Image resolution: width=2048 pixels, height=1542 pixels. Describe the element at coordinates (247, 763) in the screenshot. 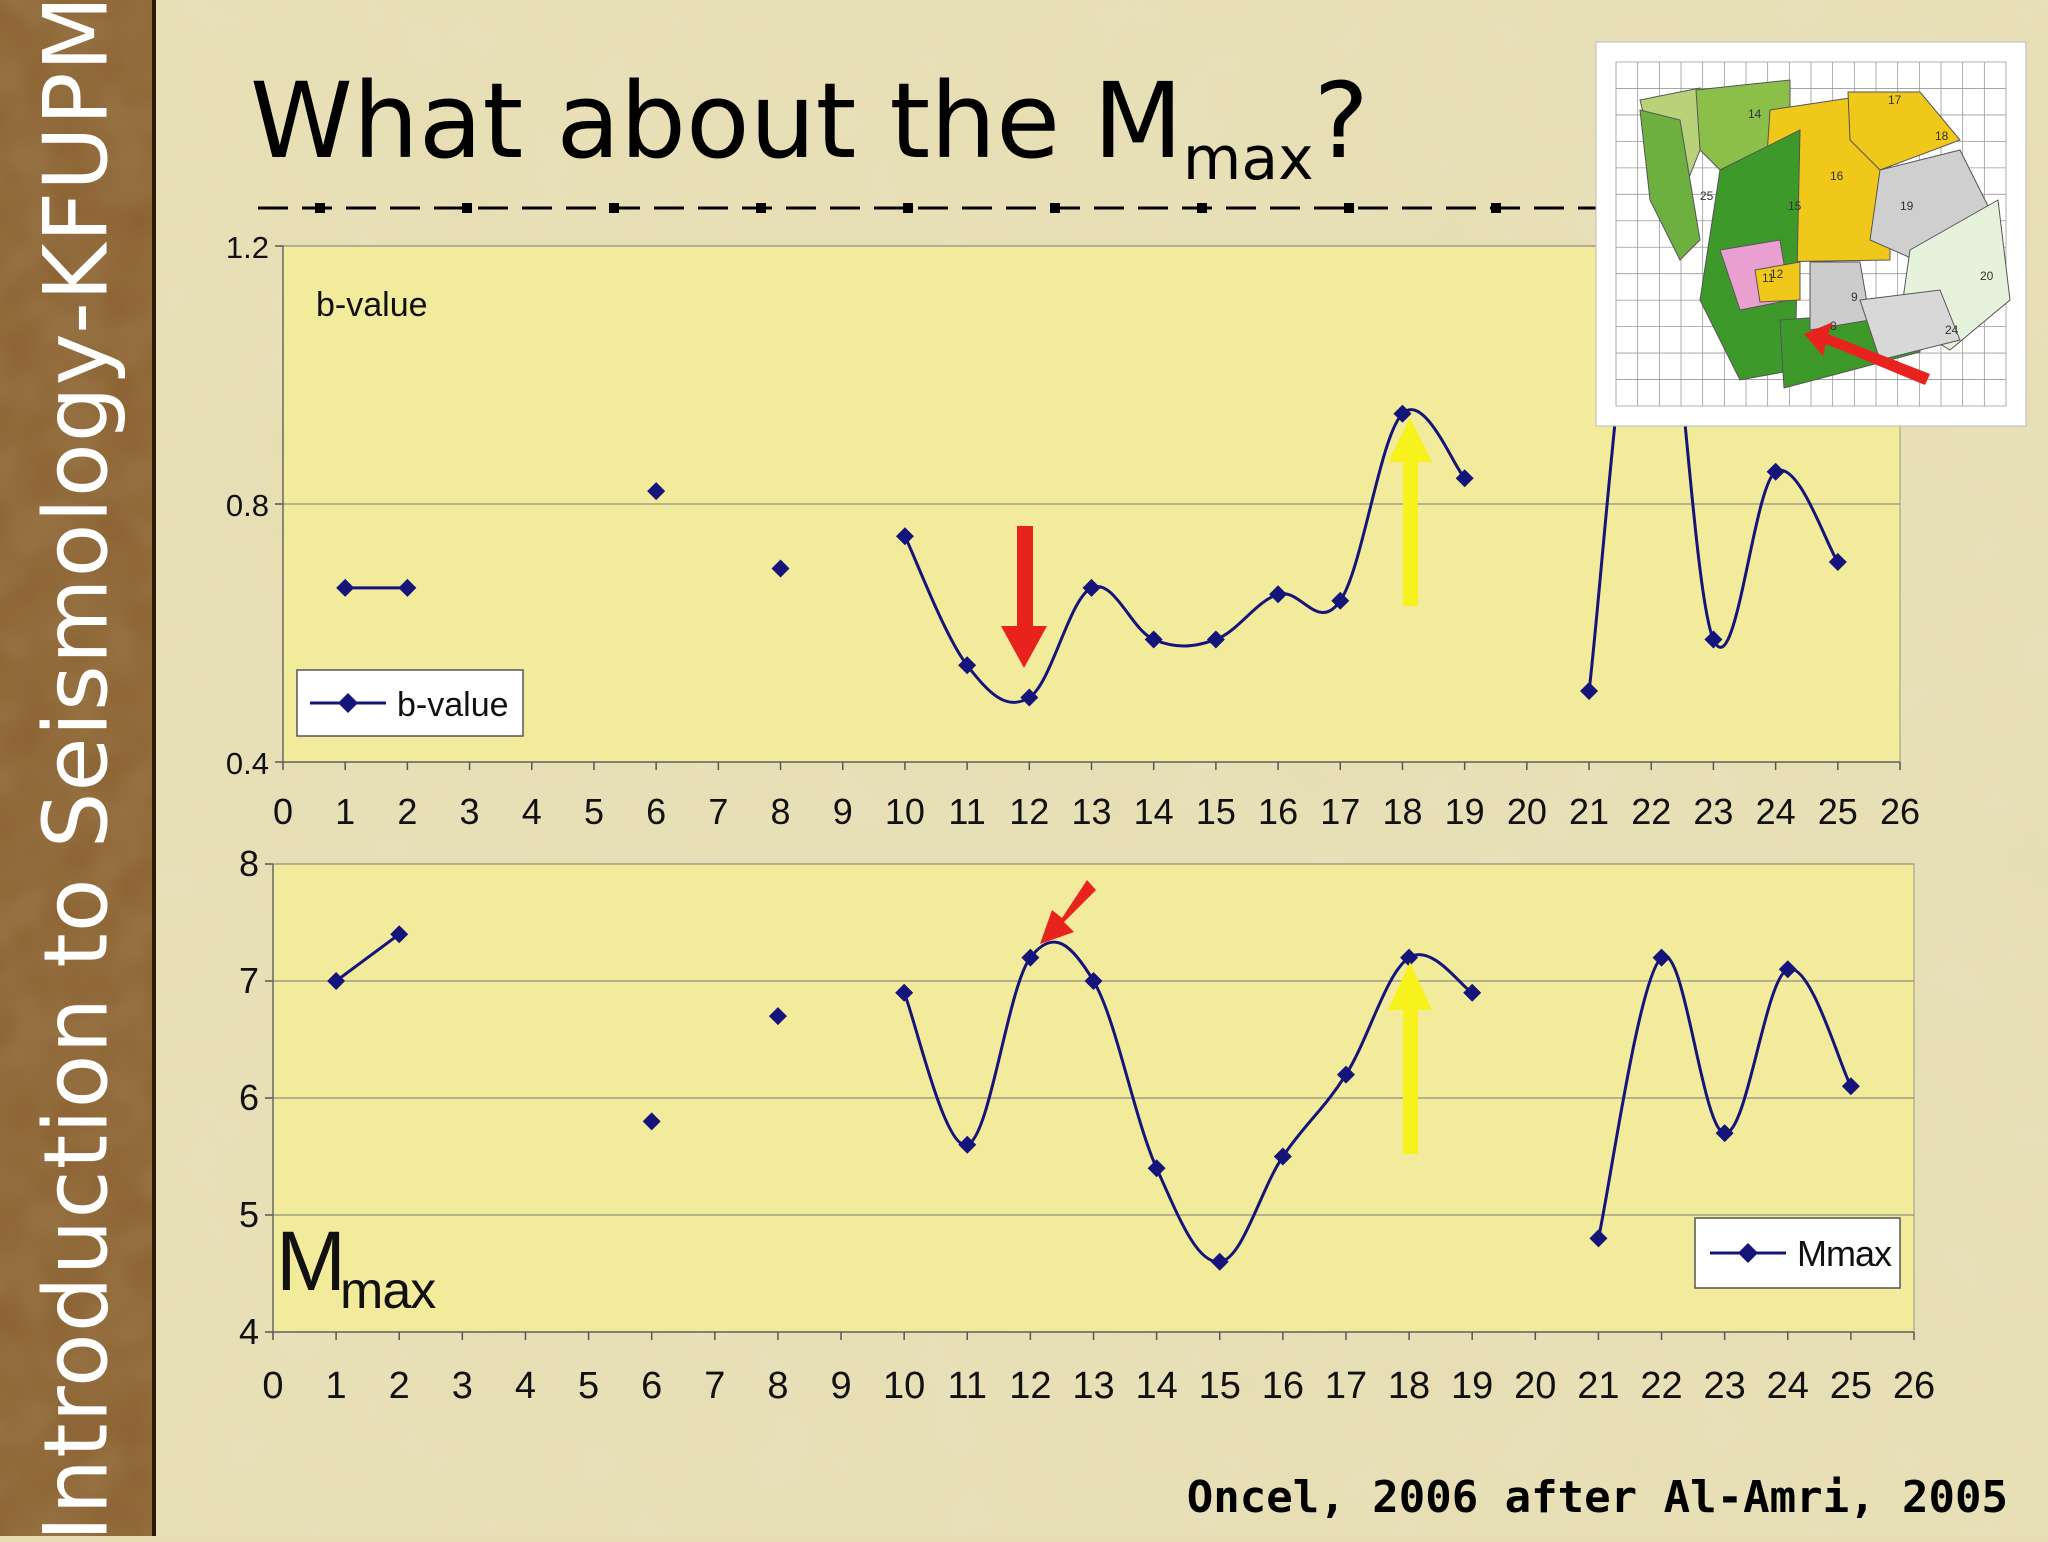

I see `y-tick-label: 0.4` at that location.